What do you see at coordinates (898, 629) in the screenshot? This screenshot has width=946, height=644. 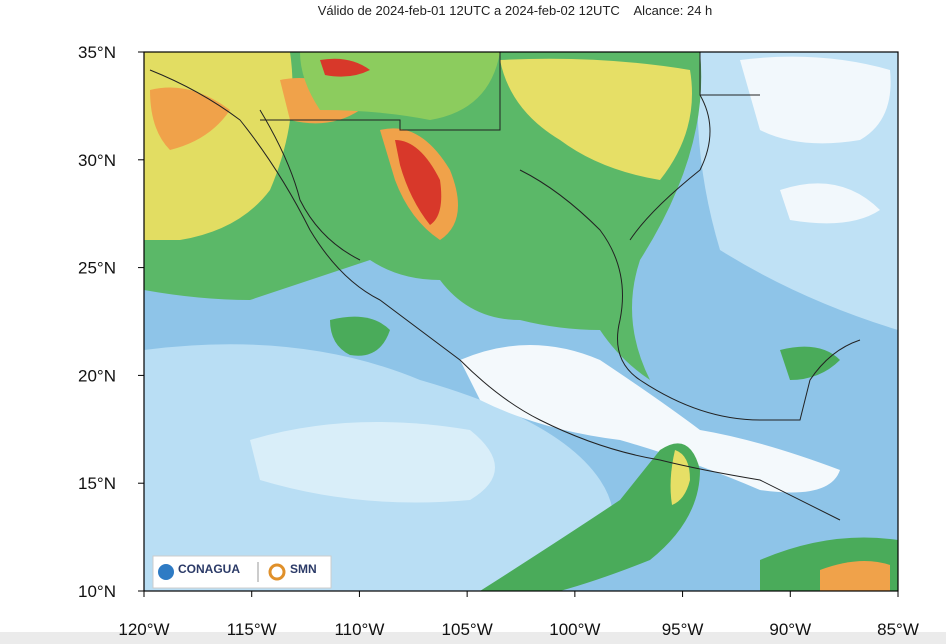 I see `x-tick-label: 85°W` at bounding box center [898, 629].